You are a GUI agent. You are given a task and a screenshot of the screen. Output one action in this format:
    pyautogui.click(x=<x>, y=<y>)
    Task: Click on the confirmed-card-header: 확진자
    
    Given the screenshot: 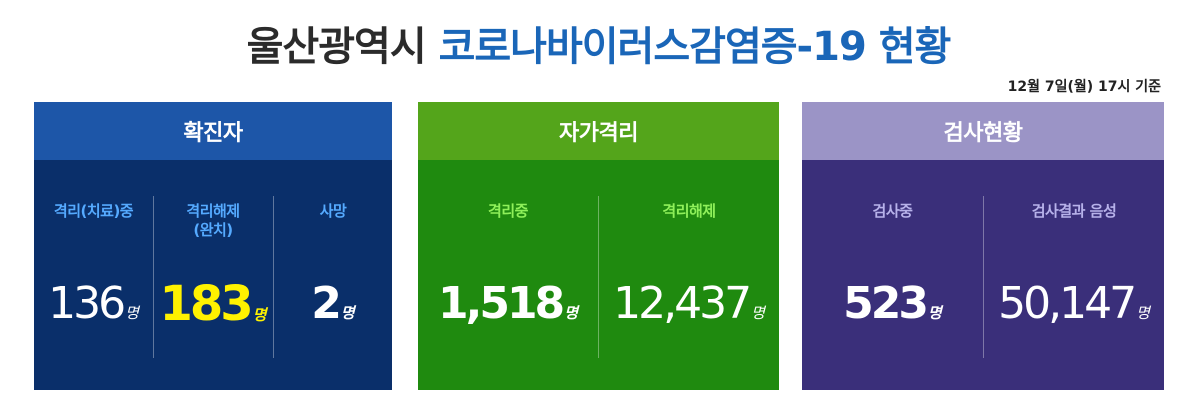 What is the action you would take?
    pyautogui.click(x=213, y=131)
    